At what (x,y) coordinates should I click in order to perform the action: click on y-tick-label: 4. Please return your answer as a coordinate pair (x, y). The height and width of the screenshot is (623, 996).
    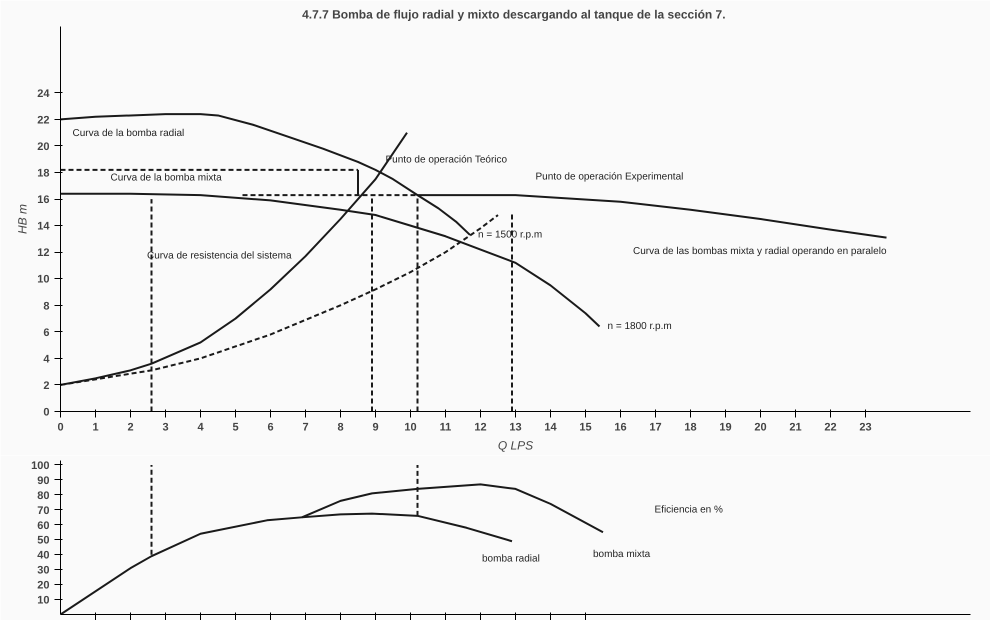
    Looking at the image, I should click on (46, 359).